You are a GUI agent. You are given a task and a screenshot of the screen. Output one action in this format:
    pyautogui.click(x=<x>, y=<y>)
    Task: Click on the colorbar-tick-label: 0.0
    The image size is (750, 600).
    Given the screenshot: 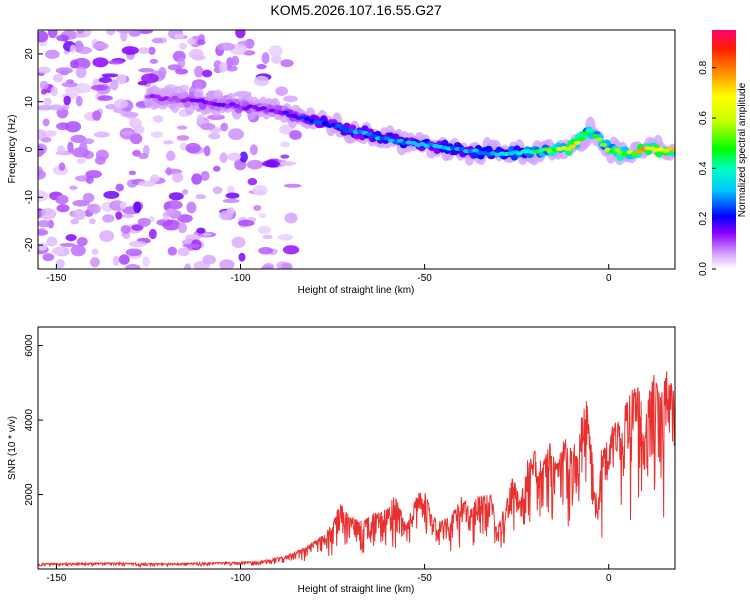 What is the action you would take?
    pyautogui.click(x=703, y=269)
    